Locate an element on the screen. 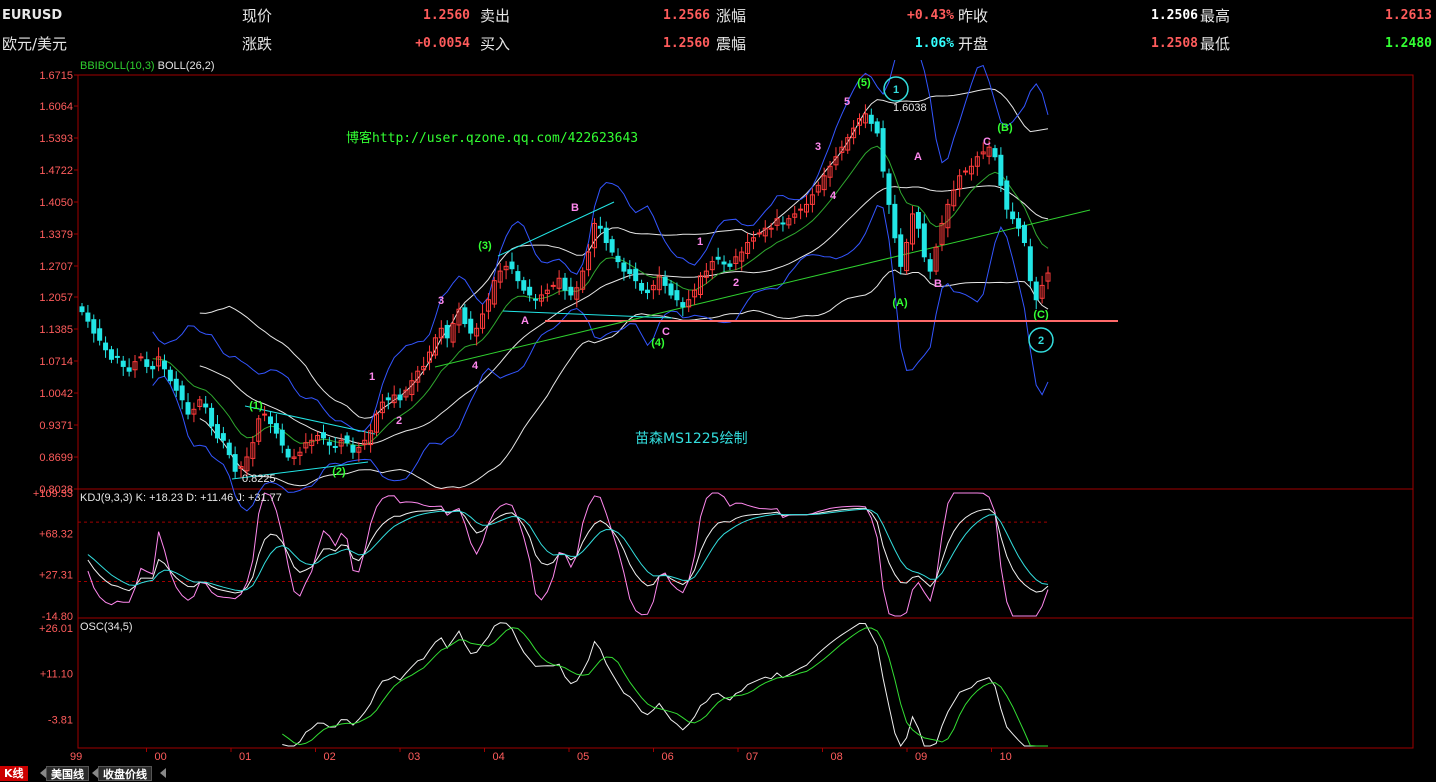 The width and height of the screenshot is (1436, 782). y-tick-label: 1.2707 is located at coordinates (56, 267).